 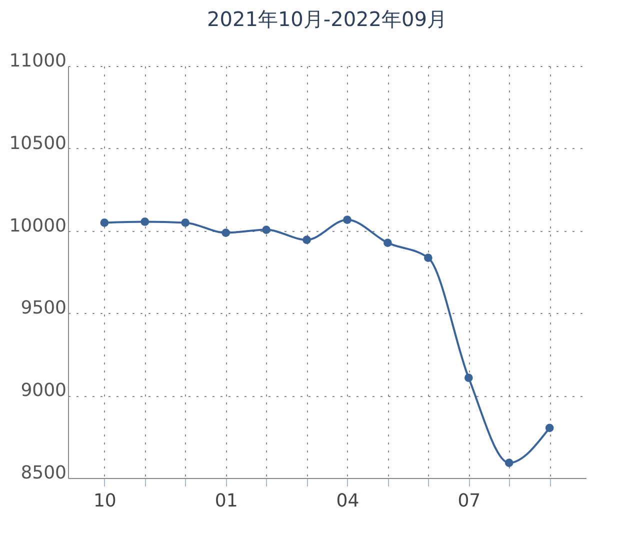 I want to click on x-tick-label: 01, so click(x=226, y=501).